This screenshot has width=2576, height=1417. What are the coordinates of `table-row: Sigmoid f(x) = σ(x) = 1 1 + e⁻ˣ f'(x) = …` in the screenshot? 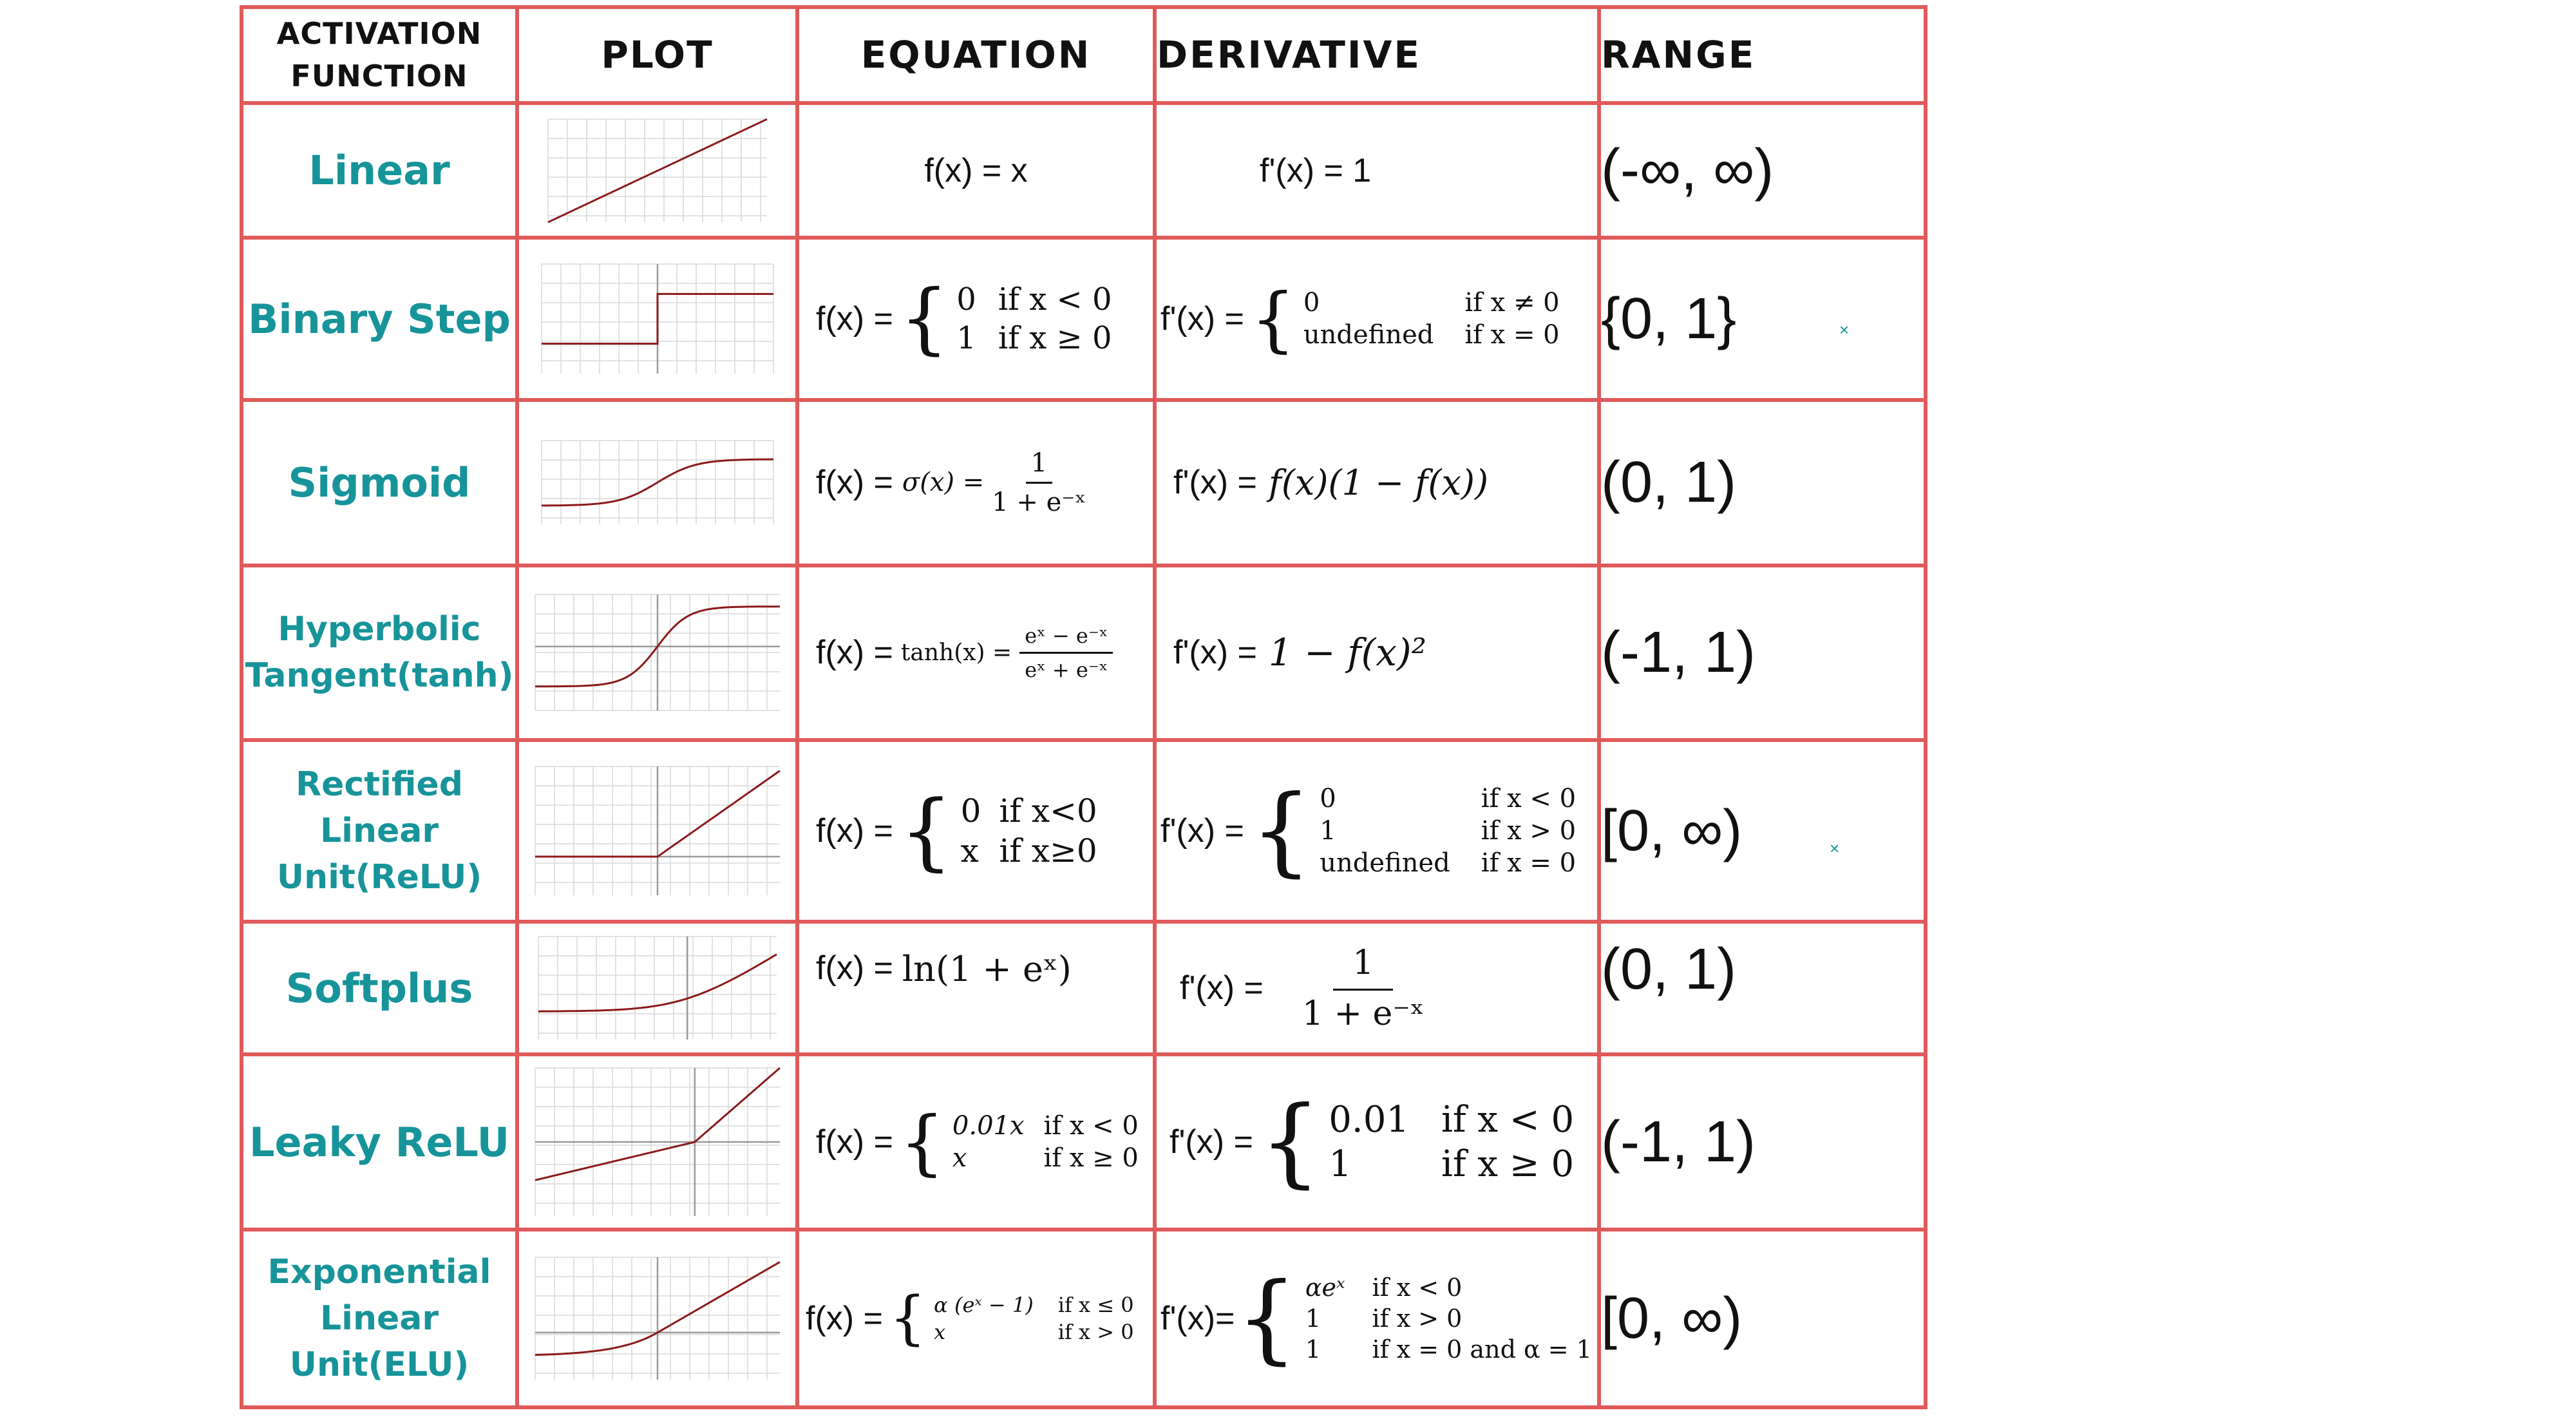 It's located at (1084, 483).